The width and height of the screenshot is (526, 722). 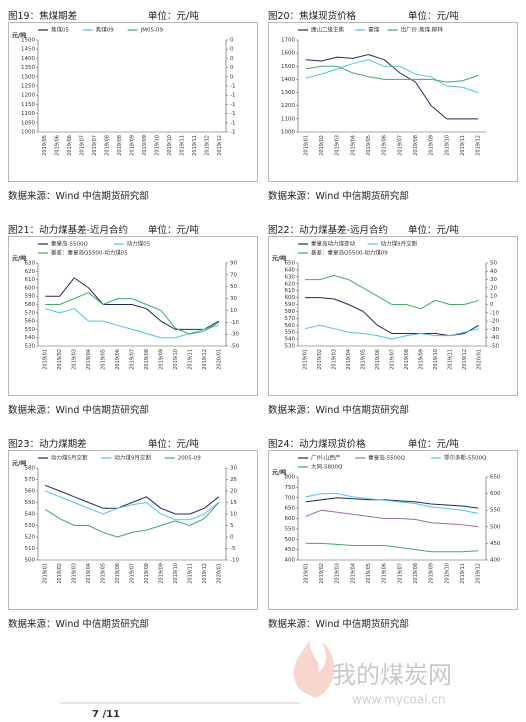 I want to click on y-tick-label: 550, so click(x=30, y=503).